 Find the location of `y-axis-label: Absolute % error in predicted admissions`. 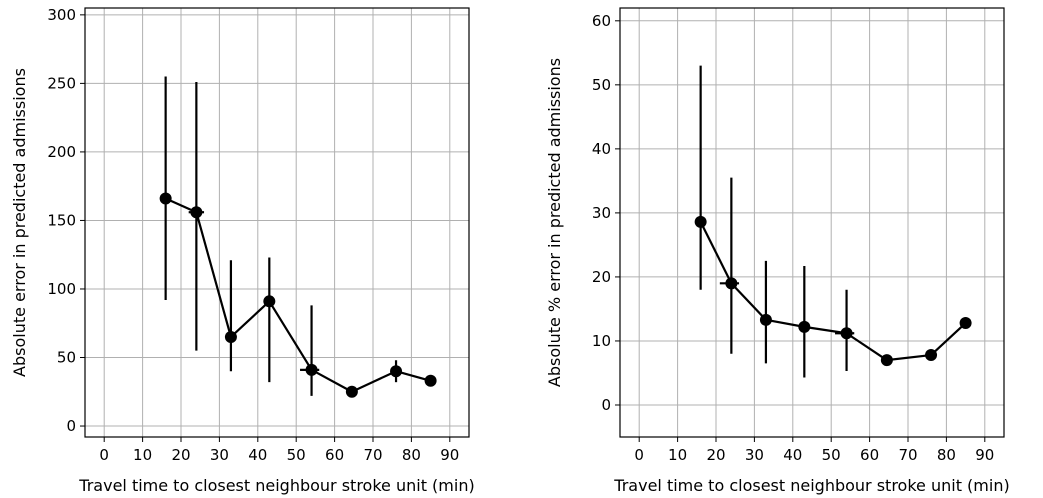

y-axis-label: Absolute % error in predicted admissions is located at coordinates (554, 222).